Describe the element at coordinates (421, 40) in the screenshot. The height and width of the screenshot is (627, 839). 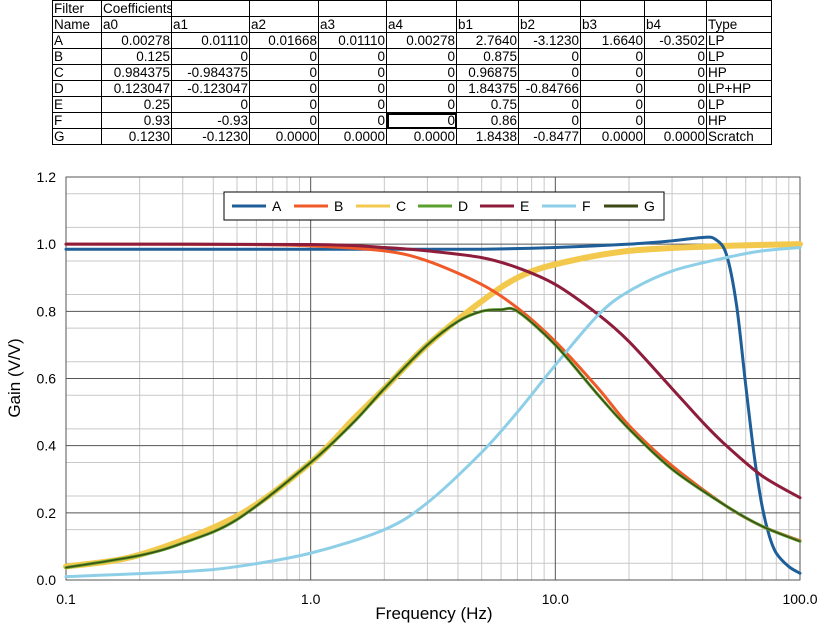
I see `sheet-cell: 0.00278` at that location.